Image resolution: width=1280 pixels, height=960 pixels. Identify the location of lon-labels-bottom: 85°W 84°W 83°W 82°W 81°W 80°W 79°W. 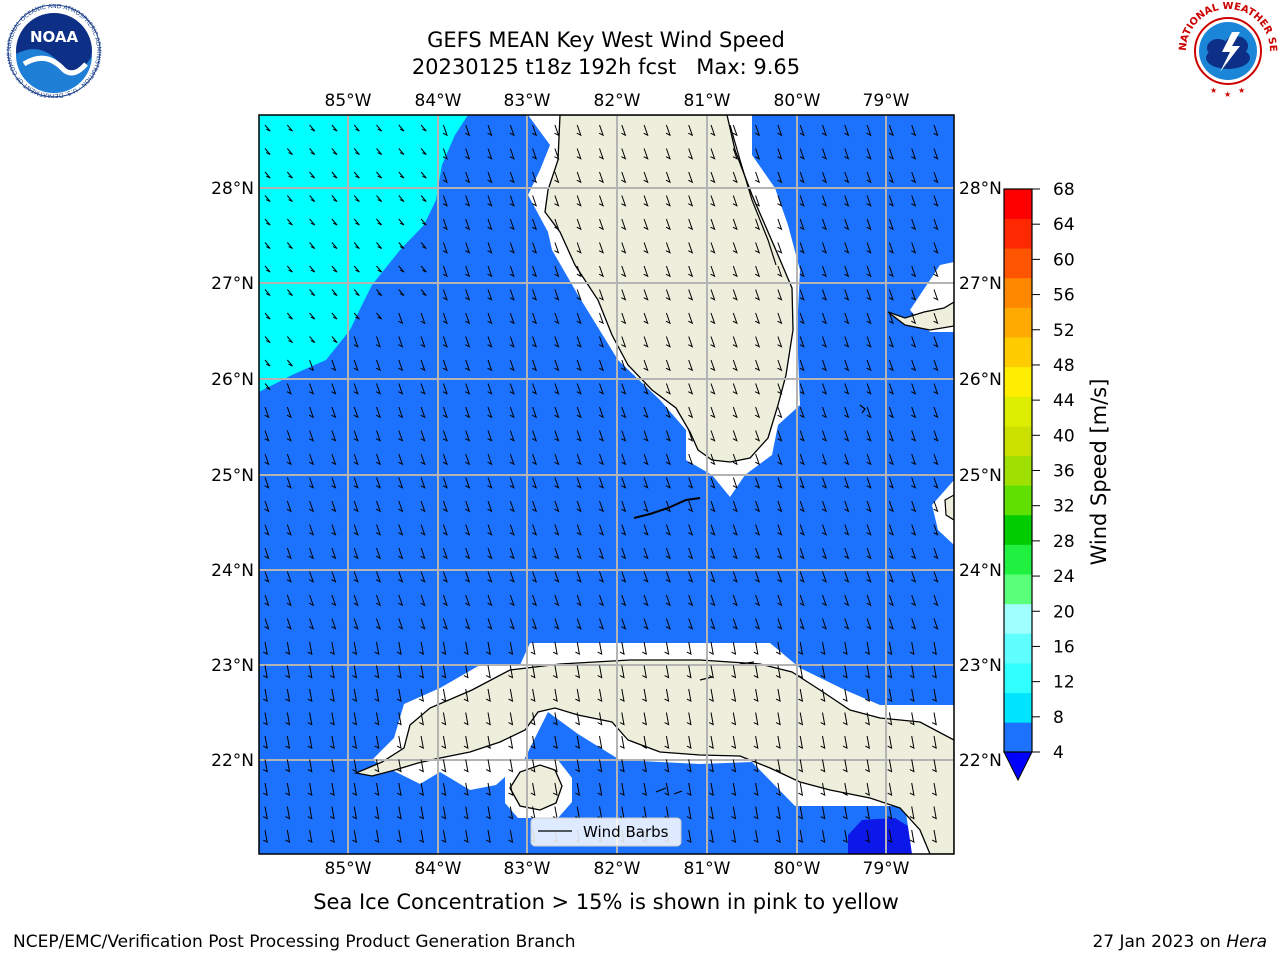
(617, 869).